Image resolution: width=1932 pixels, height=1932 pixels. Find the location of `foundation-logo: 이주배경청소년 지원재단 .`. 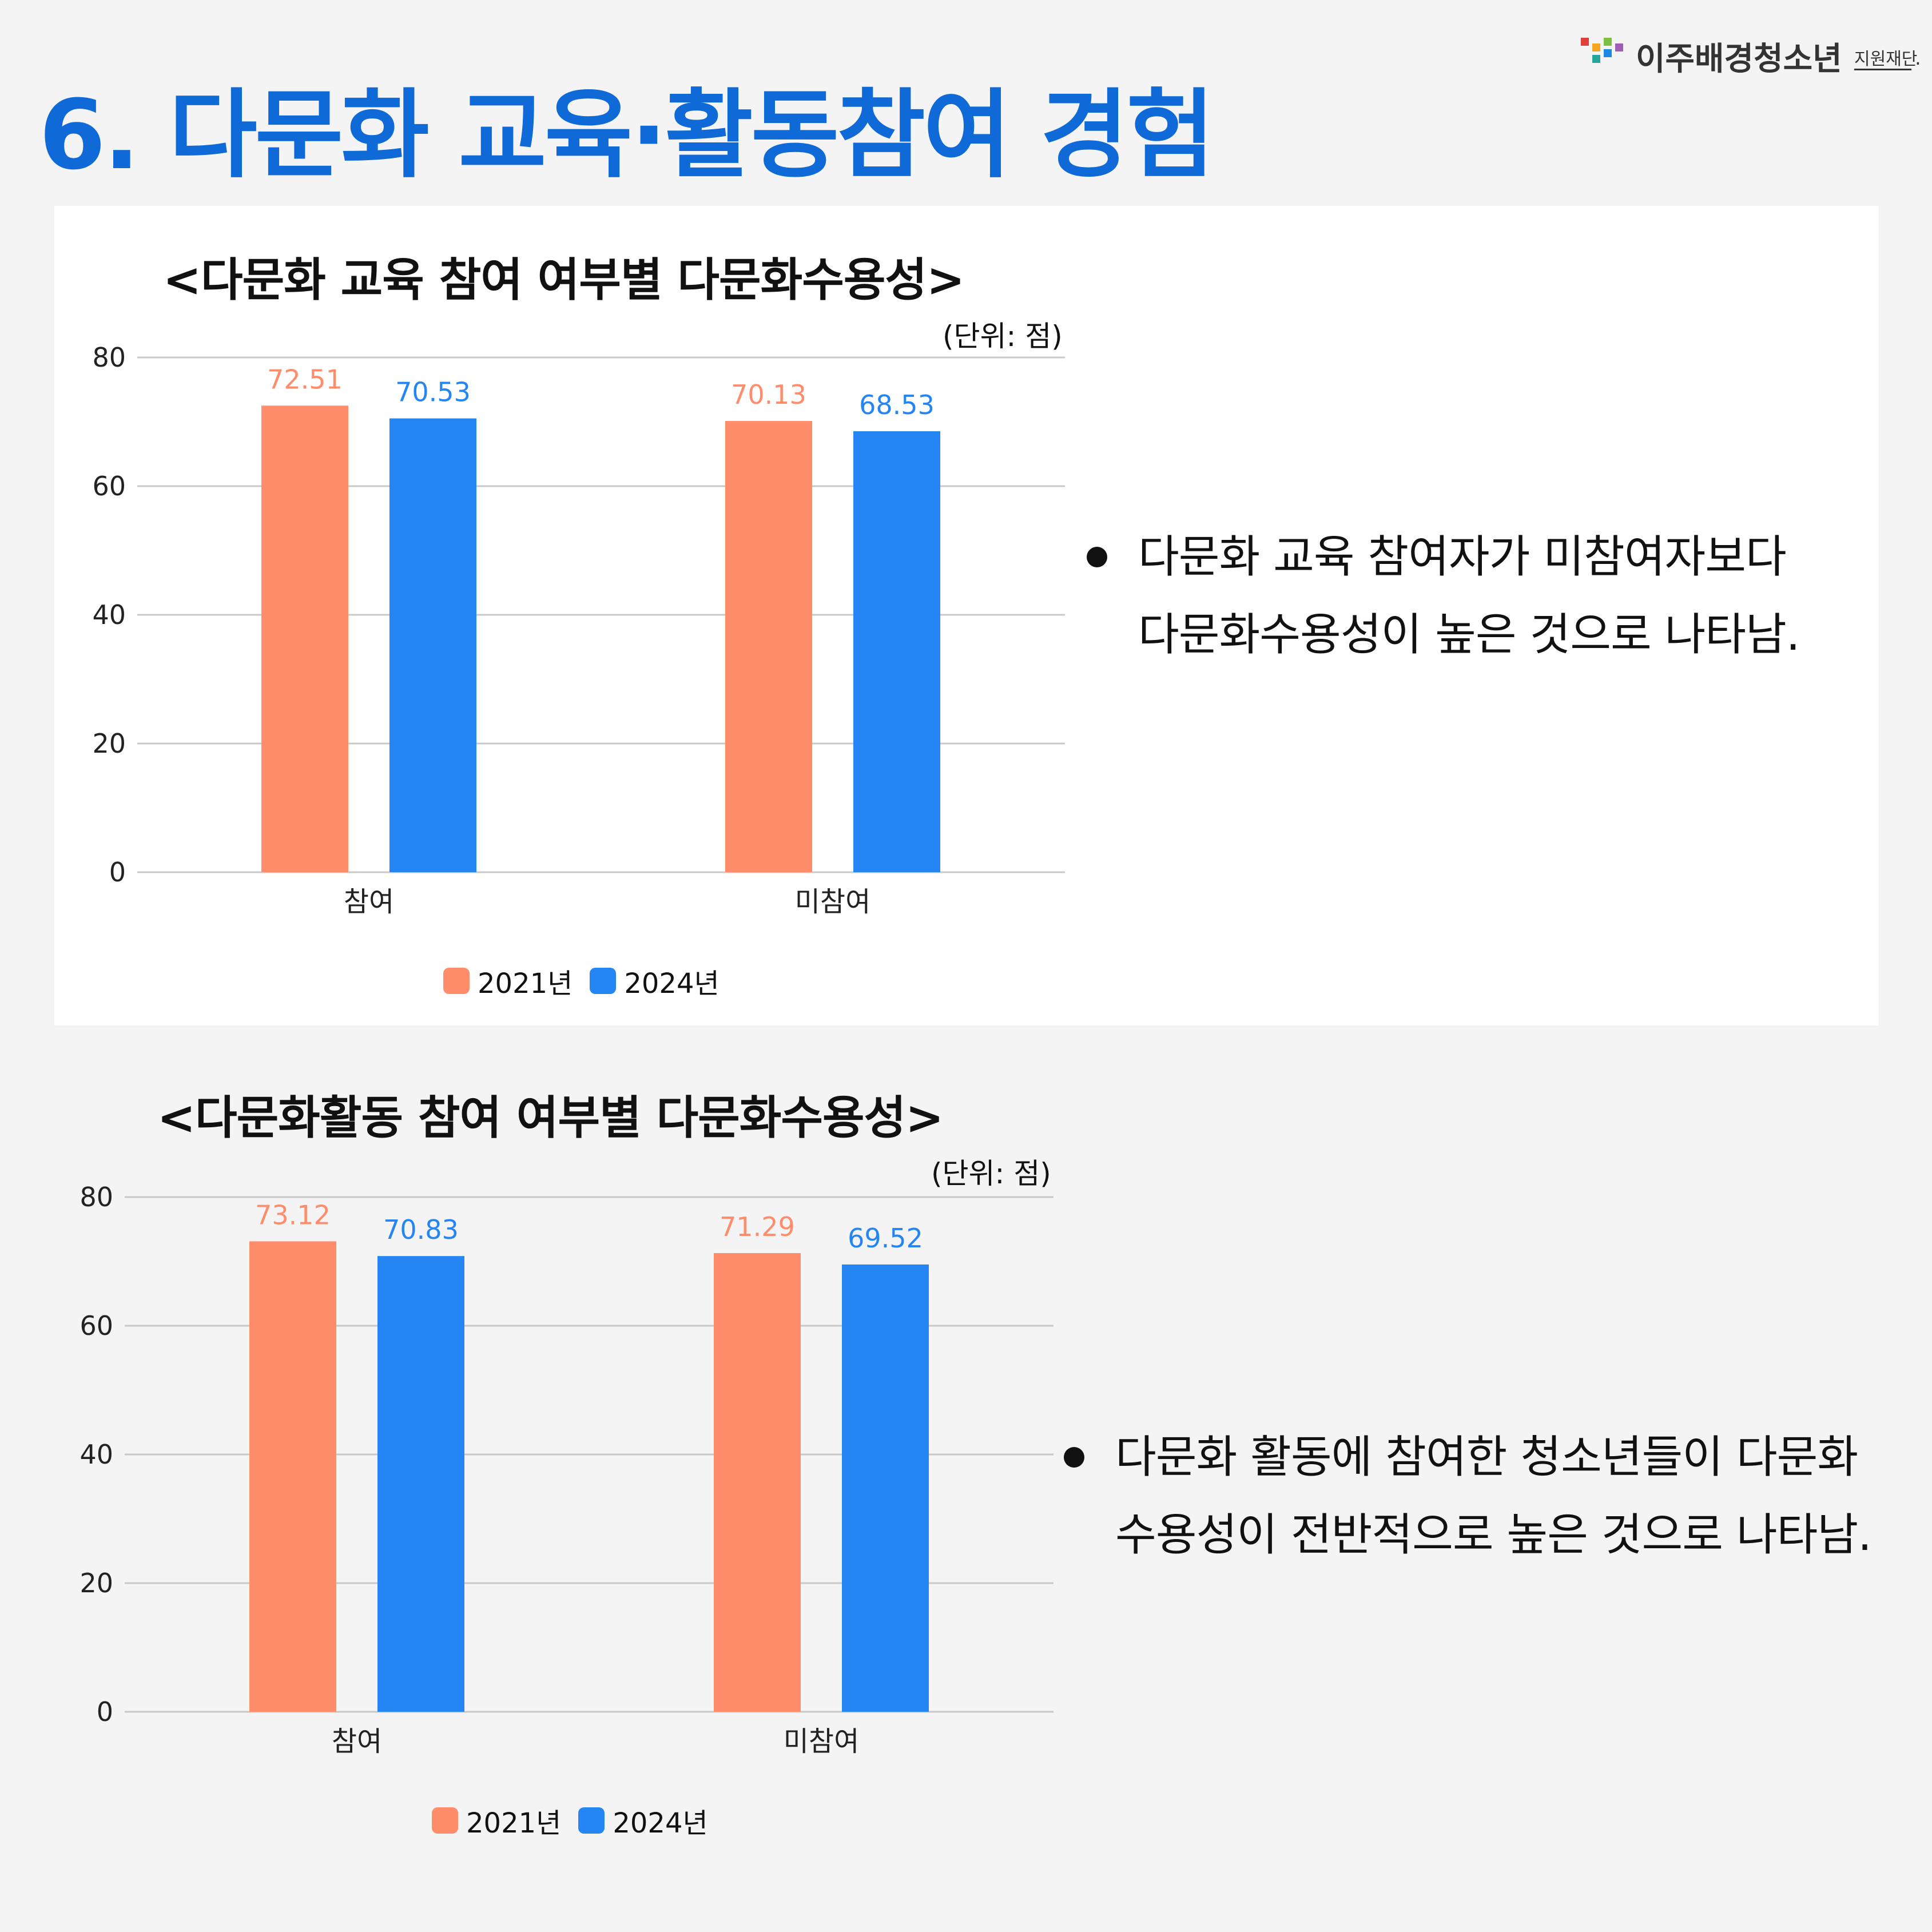

foundation-logo: 이주배경청소년 지원재단 . is located at coordinates (1750, 55).